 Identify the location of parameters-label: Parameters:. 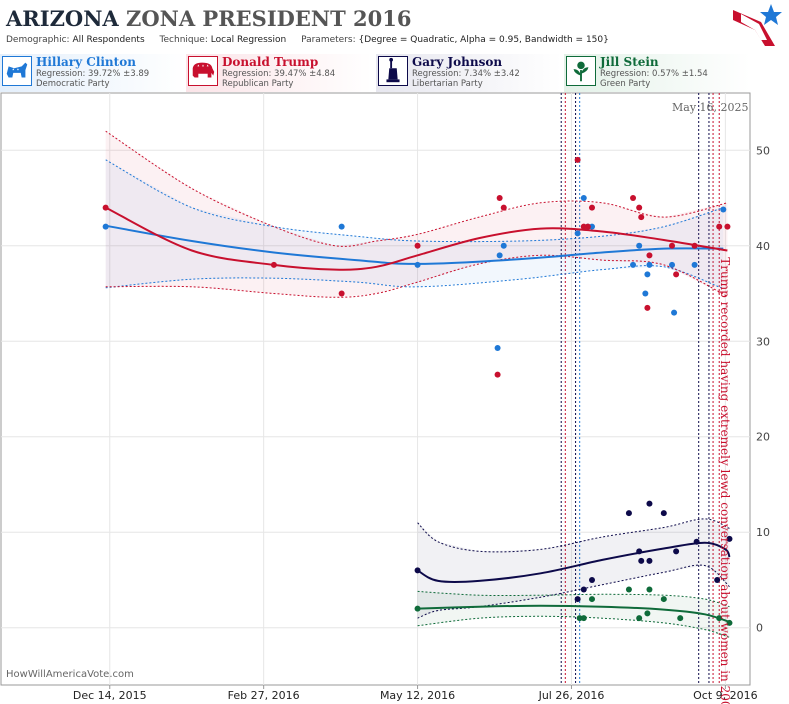
(328, 40).